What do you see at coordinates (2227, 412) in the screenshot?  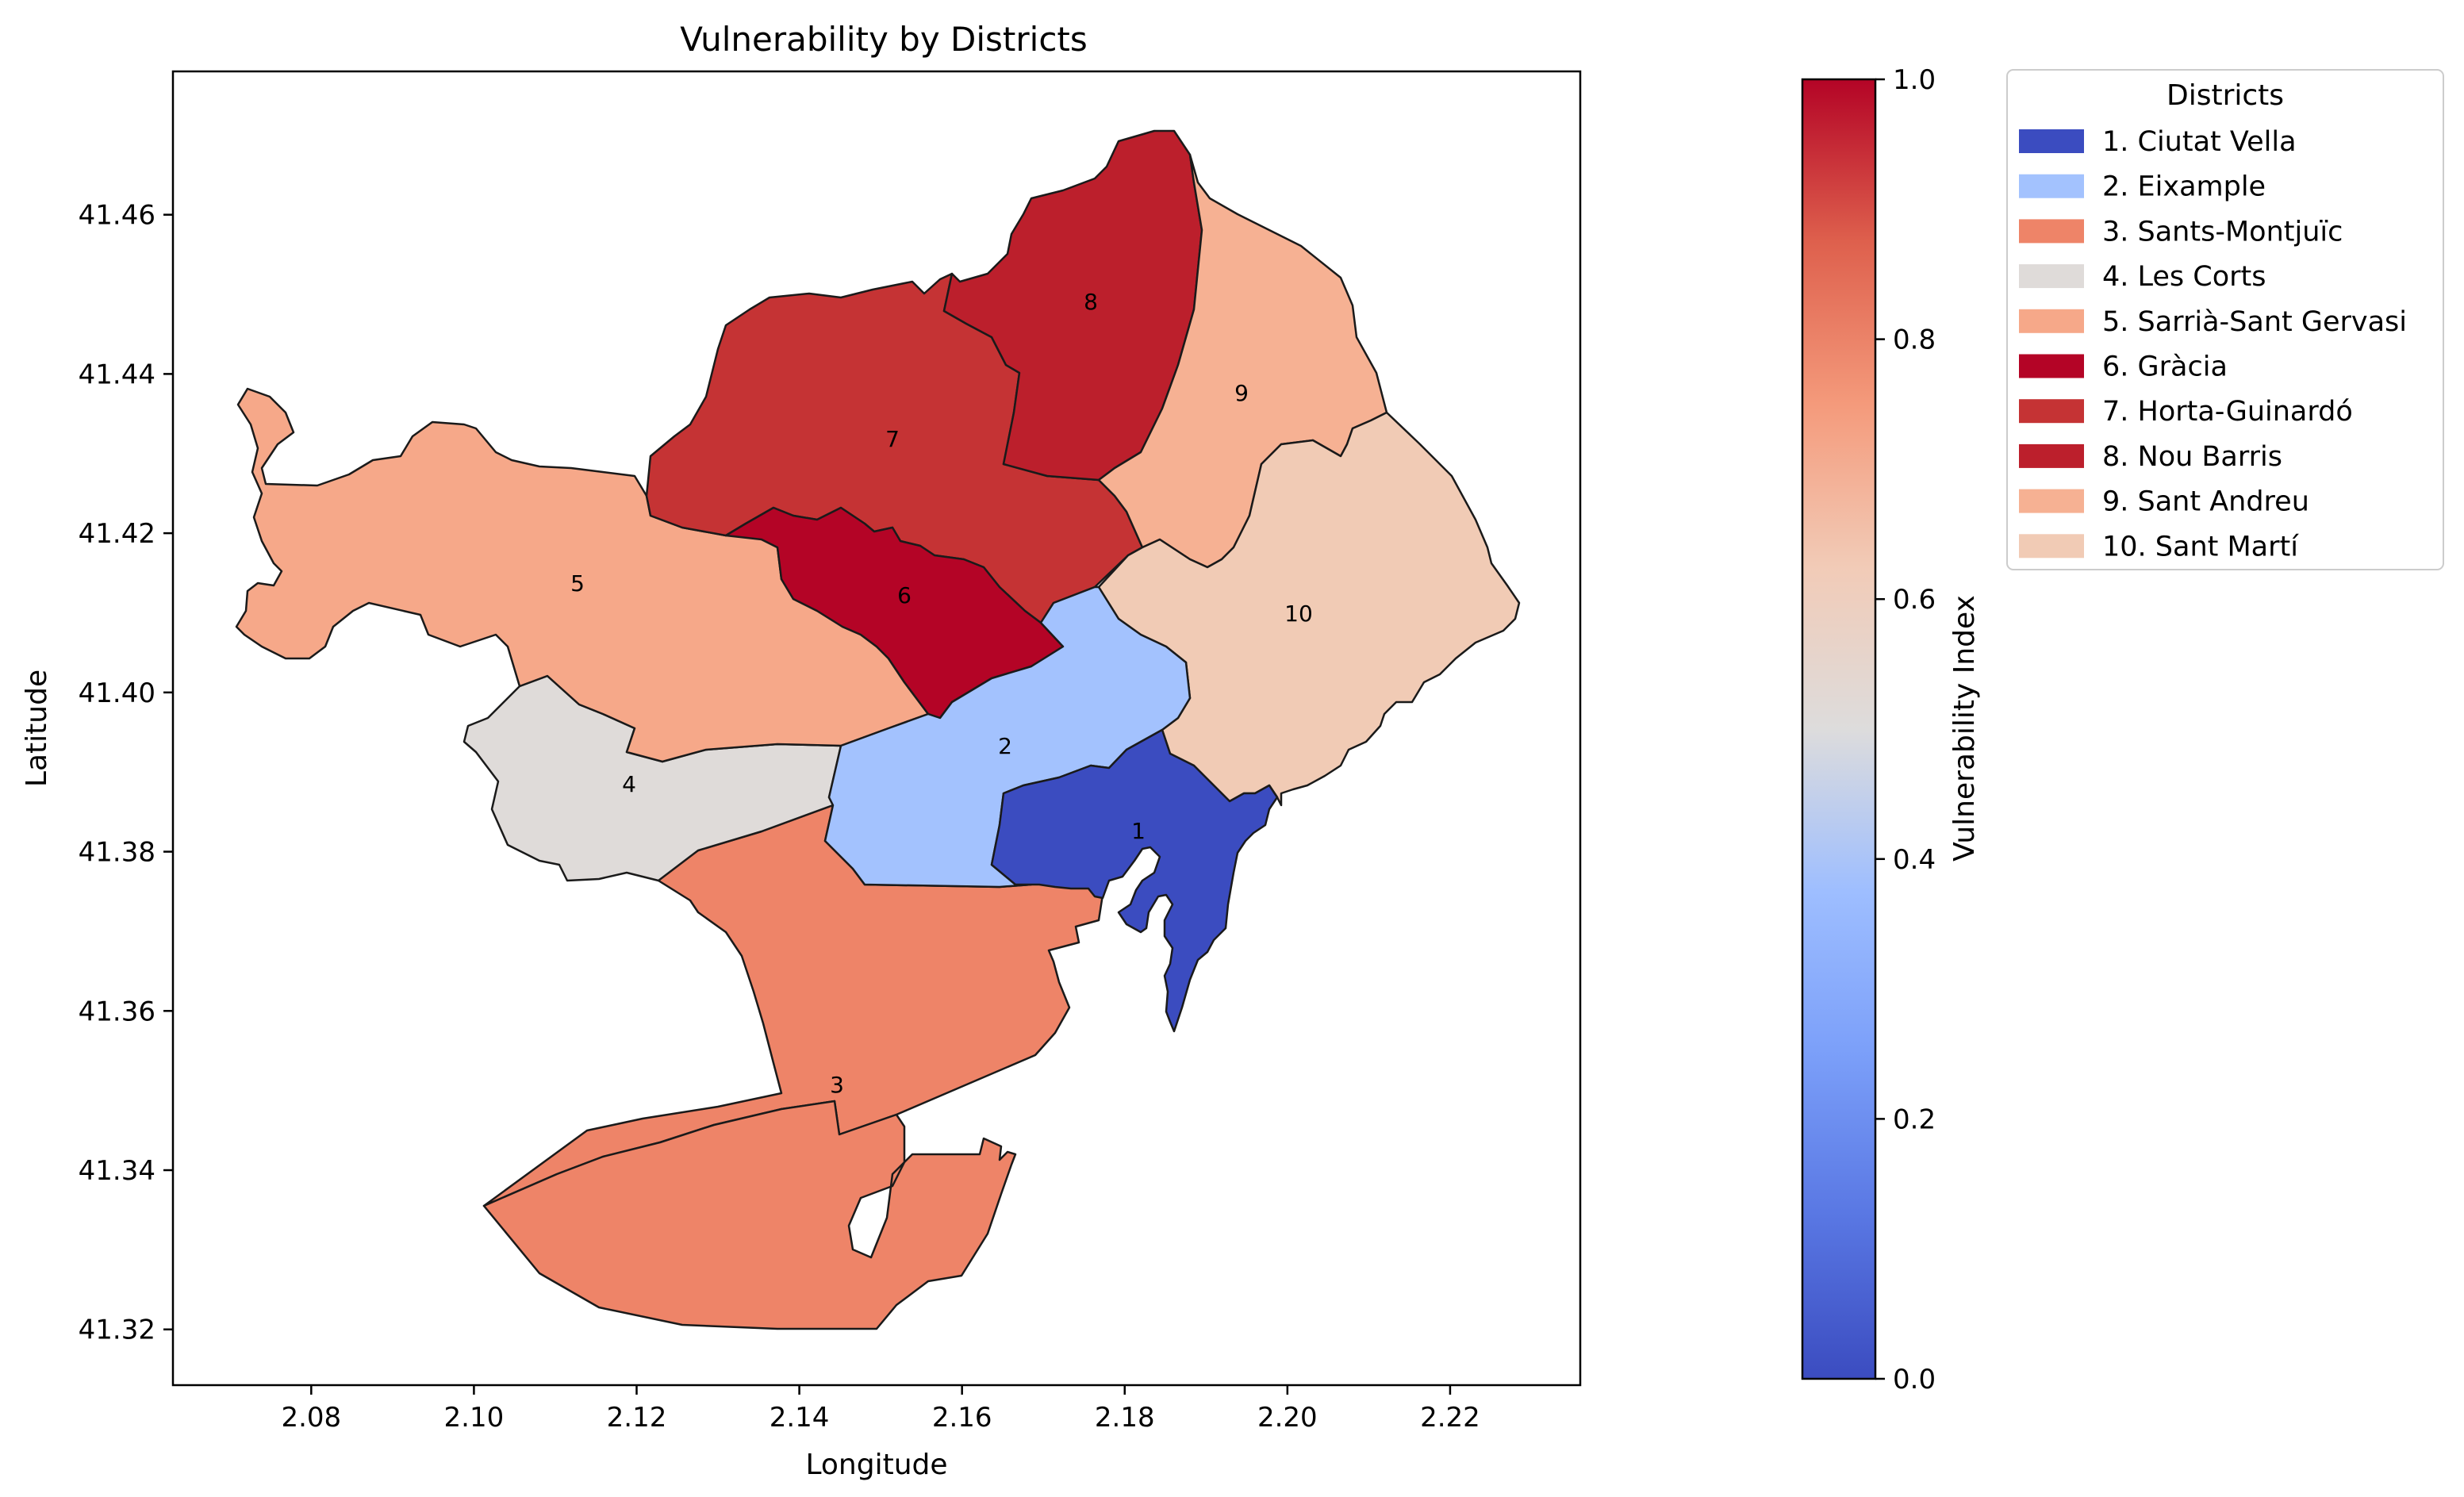 I see `legend-entry-7: 7. Horta-Guinardó` at bounding box center [2227, 412].